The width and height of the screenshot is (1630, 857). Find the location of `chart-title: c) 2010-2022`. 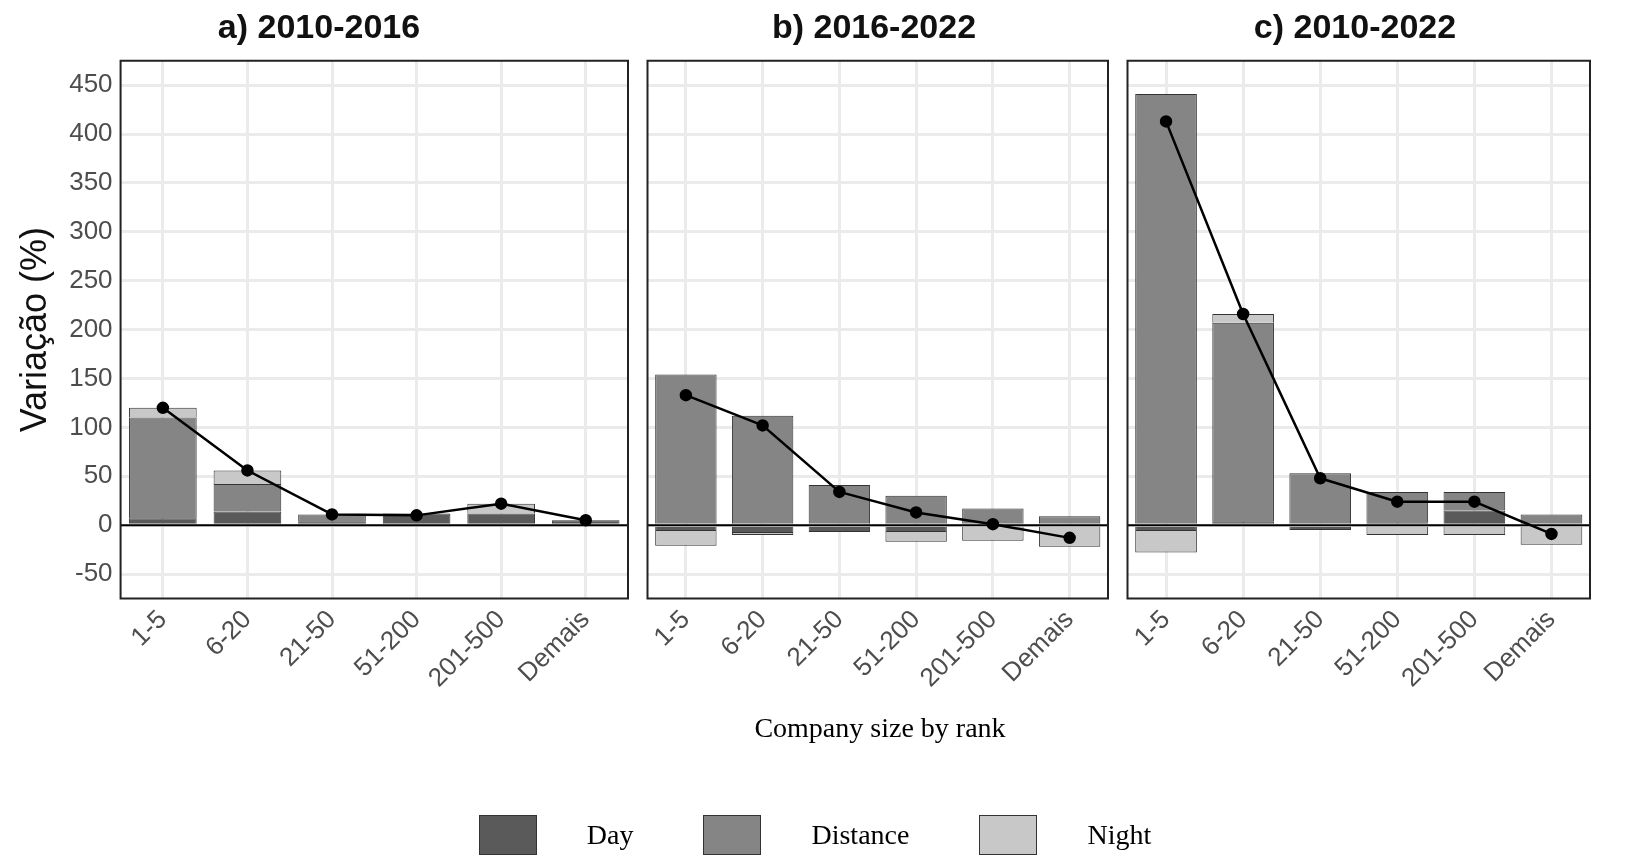

chart-title: c) 2010-2022 is located at coordinates (1355, 25).